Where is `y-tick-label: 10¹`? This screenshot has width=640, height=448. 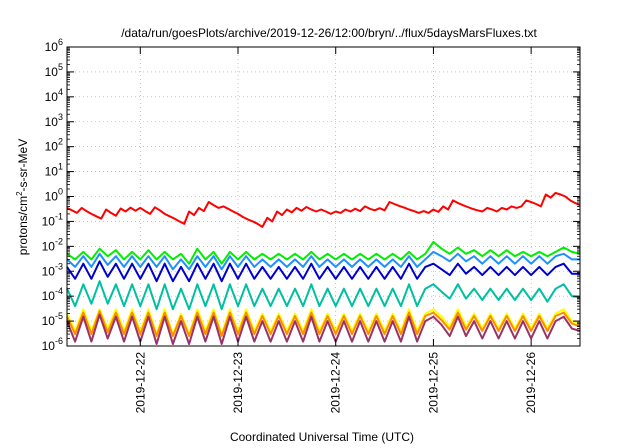
y-tick-label: 10¹ is located at coordinates (54, 170).